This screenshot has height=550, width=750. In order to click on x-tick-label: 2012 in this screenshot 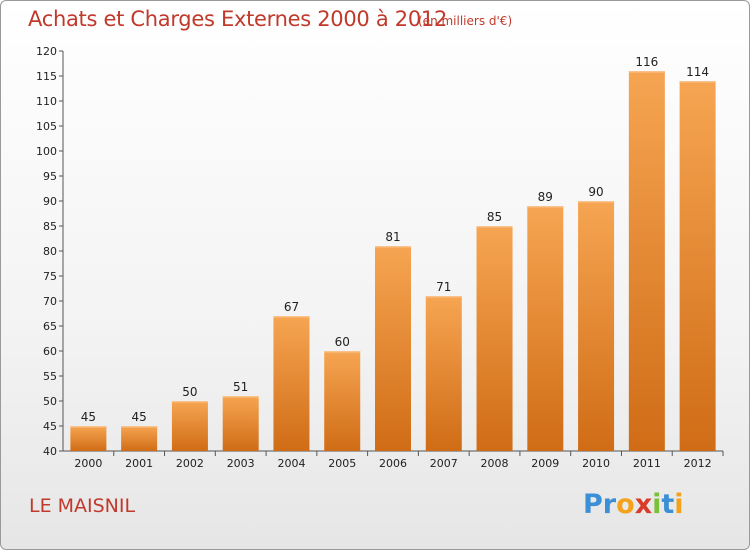, I will do `click(698, 463)`.